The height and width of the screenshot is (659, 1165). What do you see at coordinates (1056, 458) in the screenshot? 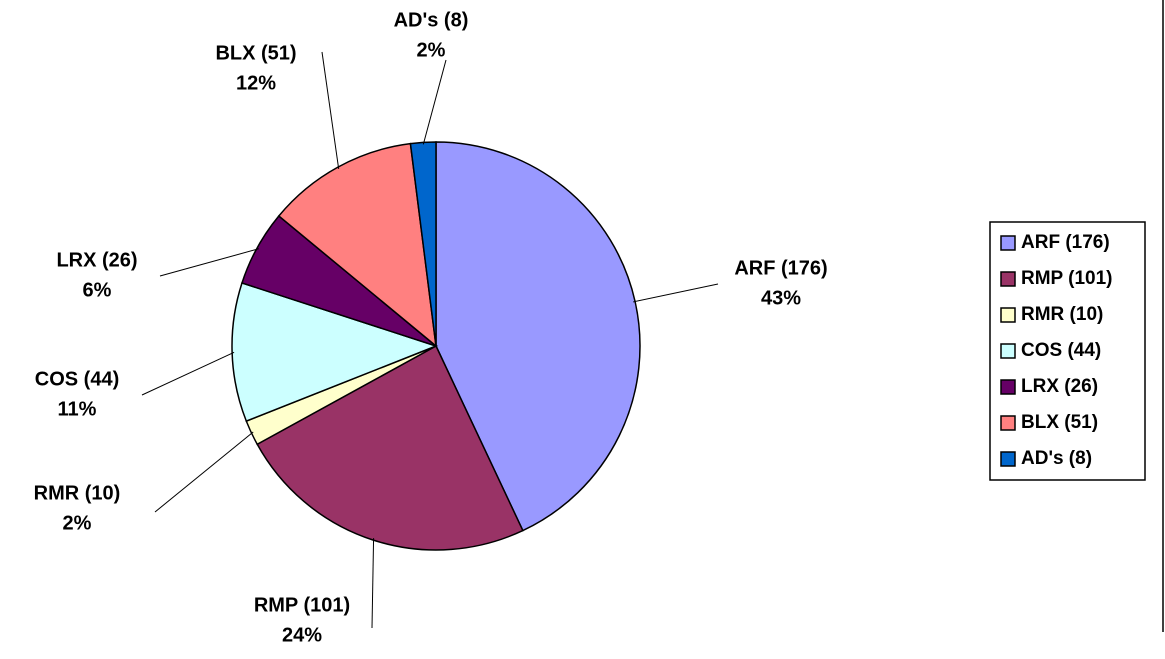
I see `legend-label: AD's (8)` at bounding box center [1056, 458].